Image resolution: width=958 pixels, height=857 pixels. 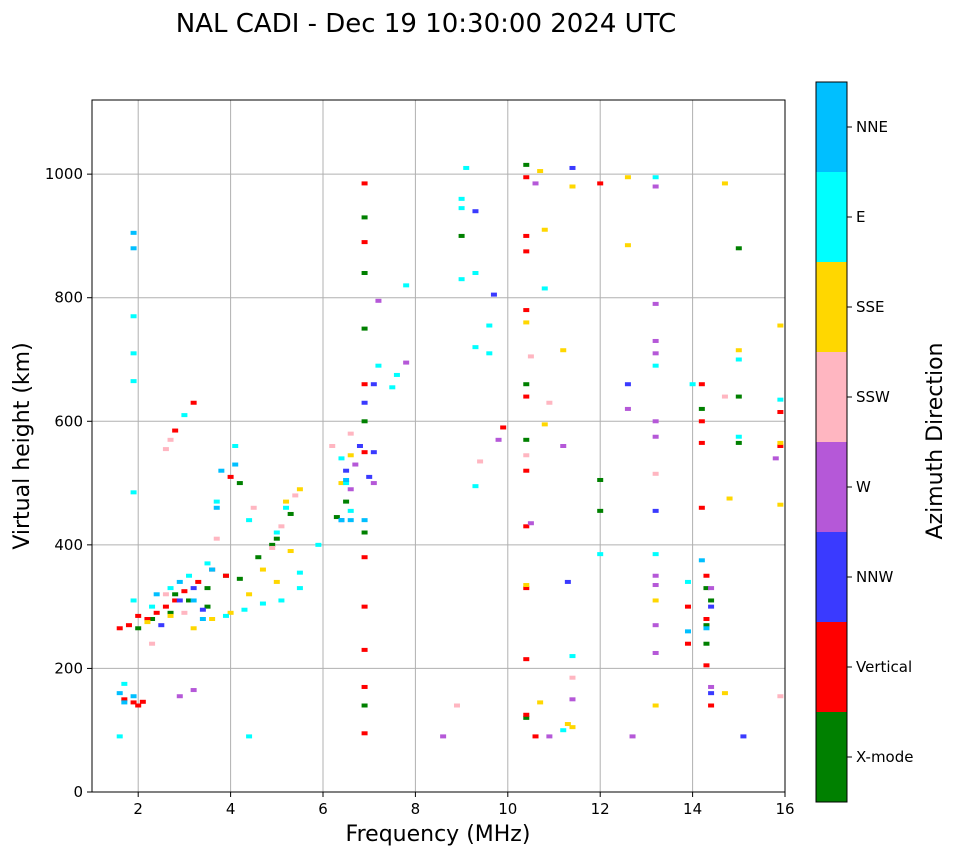 I want to click on y-tick-label: 800, so click(x=68, y=298).